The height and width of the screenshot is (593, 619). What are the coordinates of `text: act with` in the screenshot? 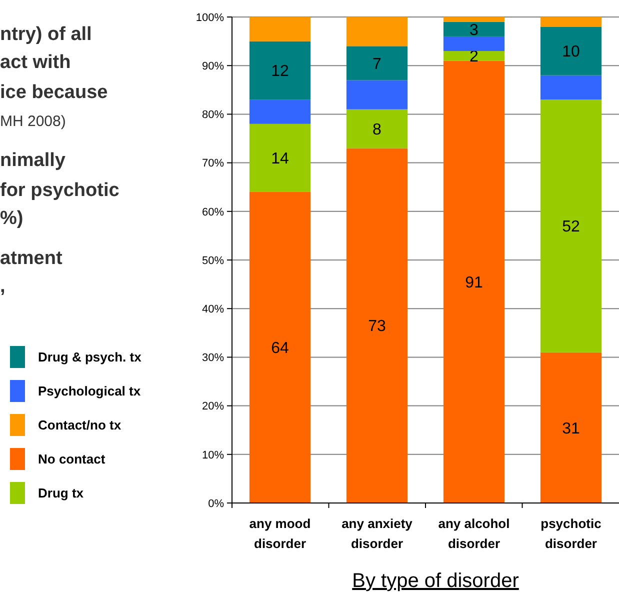 It's located at (35, 62).